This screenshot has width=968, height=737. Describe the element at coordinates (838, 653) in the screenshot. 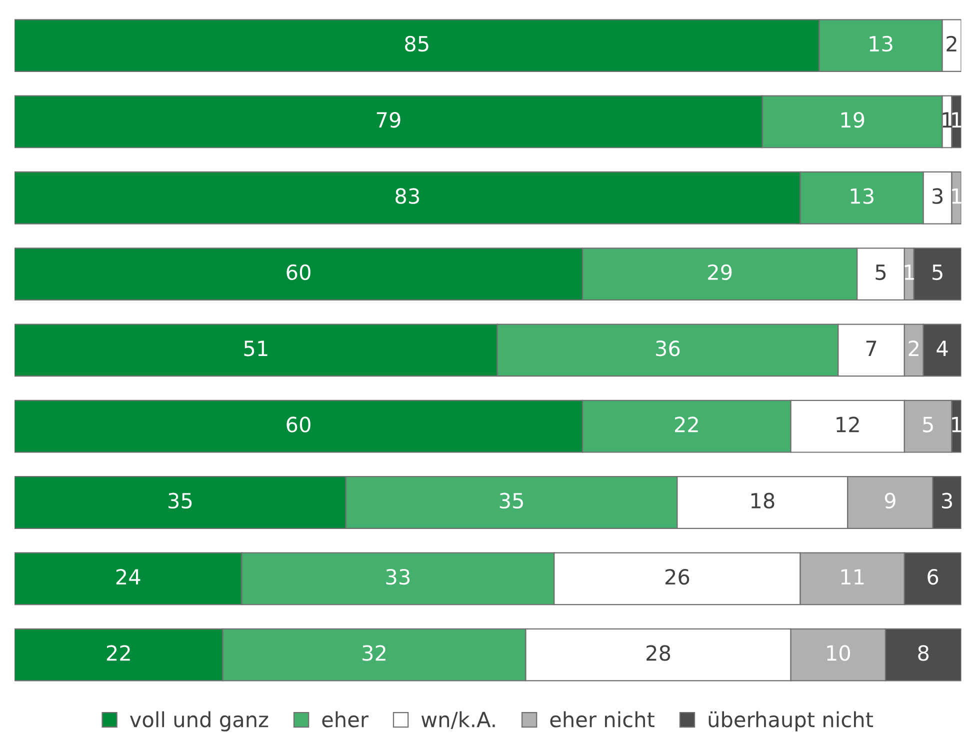

I see `data-label: 10` at that location.